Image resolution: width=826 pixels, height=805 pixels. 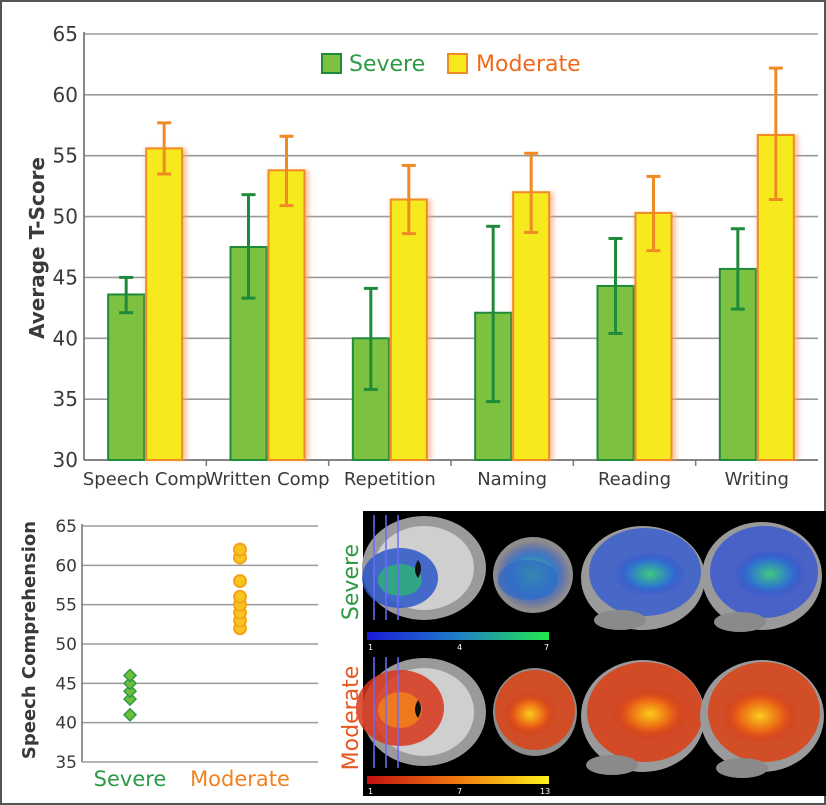 I want to click on scatter-y-tick-label: 65, so click(x=66, y=527).